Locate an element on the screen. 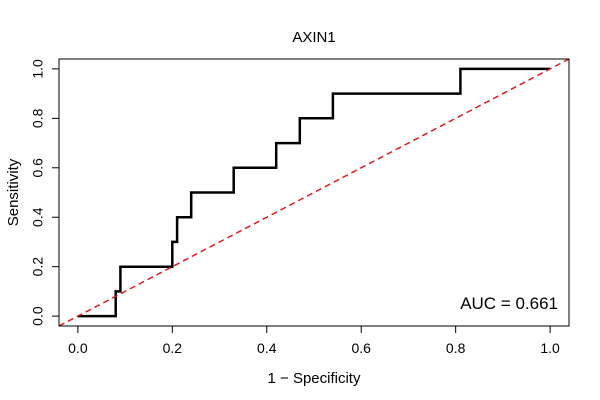 This screenshot has width=600, height=400. x-tick-label: 1.0 is located at coordinates (550, 348).